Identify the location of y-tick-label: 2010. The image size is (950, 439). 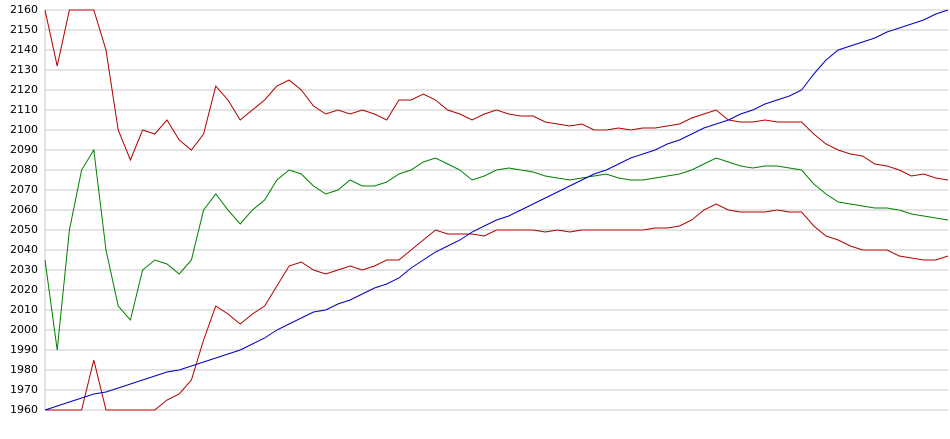
(24, 309).